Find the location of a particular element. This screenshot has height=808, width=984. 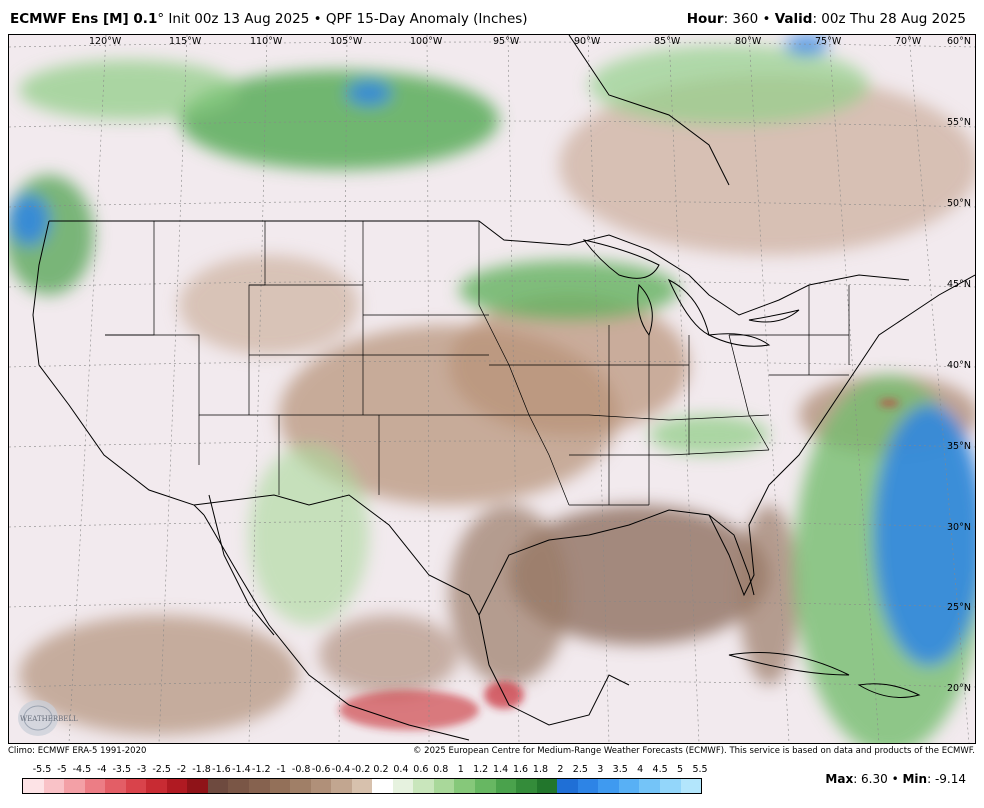

legend-tick-label: 0.4 is located at coordinates (401, 769).